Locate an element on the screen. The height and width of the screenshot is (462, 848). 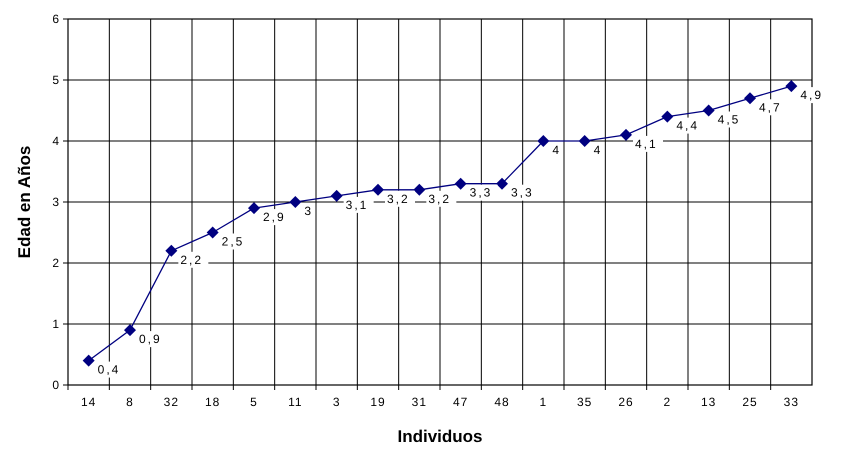
x-tick-label: 25 is located at coordinates (750, 402).